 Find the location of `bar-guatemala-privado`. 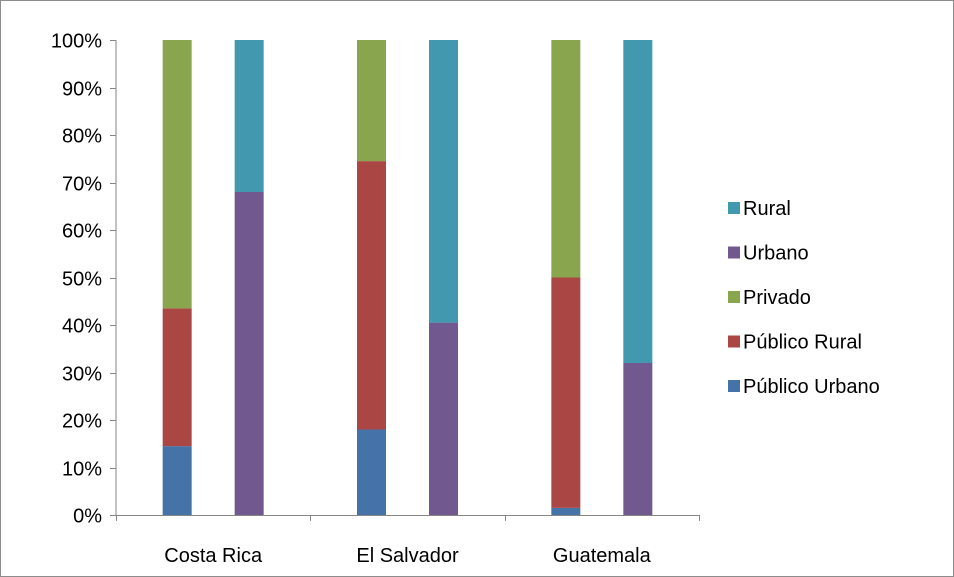

bar-guatemala-privado is located at coordinates (566, 159).